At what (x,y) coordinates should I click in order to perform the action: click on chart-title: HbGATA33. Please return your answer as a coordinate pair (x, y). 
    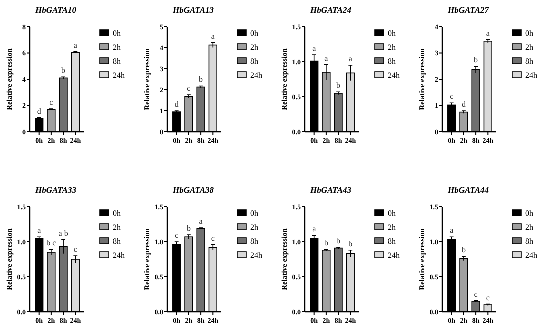
    Looking at the image, I should click on (56, 190).